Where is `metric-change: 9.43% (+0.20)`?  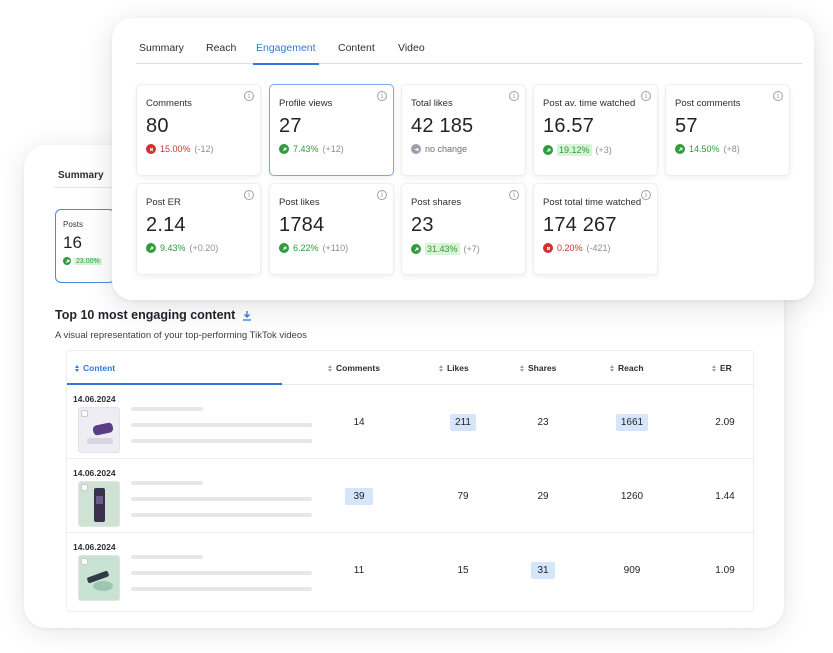
metric-change: 9.43% (+0.20) is located at coordinates (198, 248).